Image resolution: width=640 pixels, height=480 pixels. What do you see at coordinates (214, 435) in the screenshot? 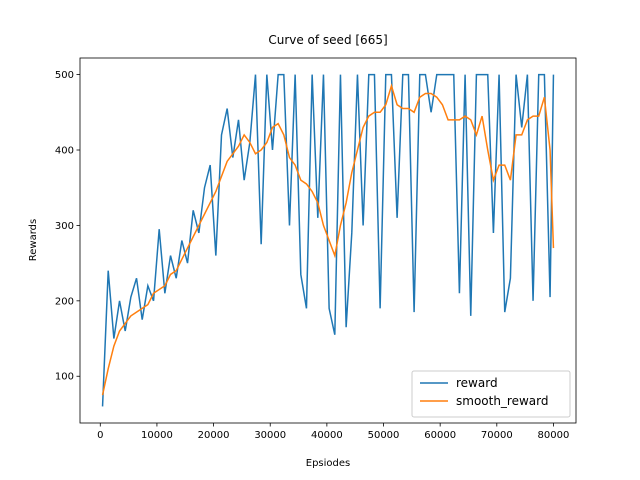
I see `x-tick-label: 20000` at bounding box center [214, 435].